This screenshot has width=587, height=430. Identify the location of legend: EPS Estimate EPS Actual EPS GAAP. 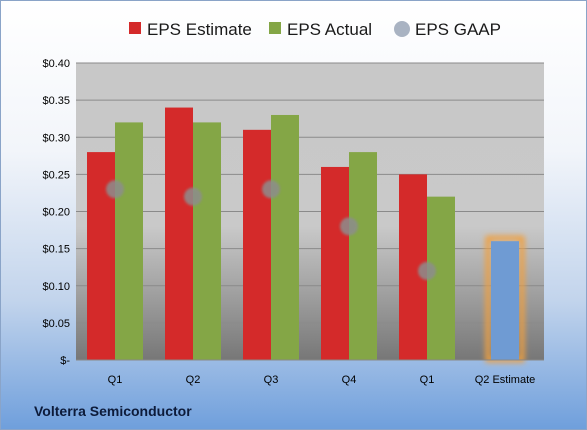
(315, 29).